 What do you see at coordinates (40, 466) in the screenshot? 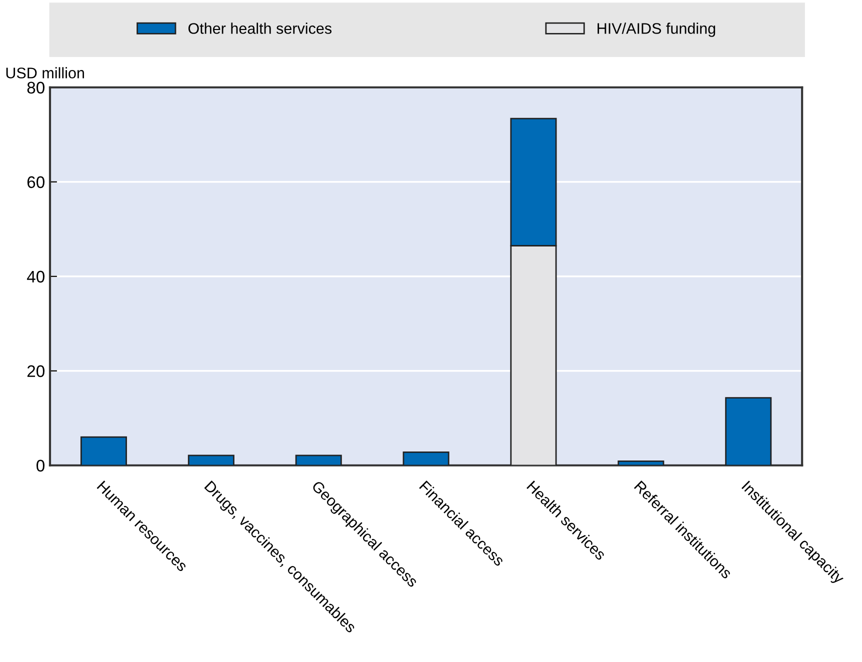
I see `y-tick-label: 0` at bounding box center [40, 466].